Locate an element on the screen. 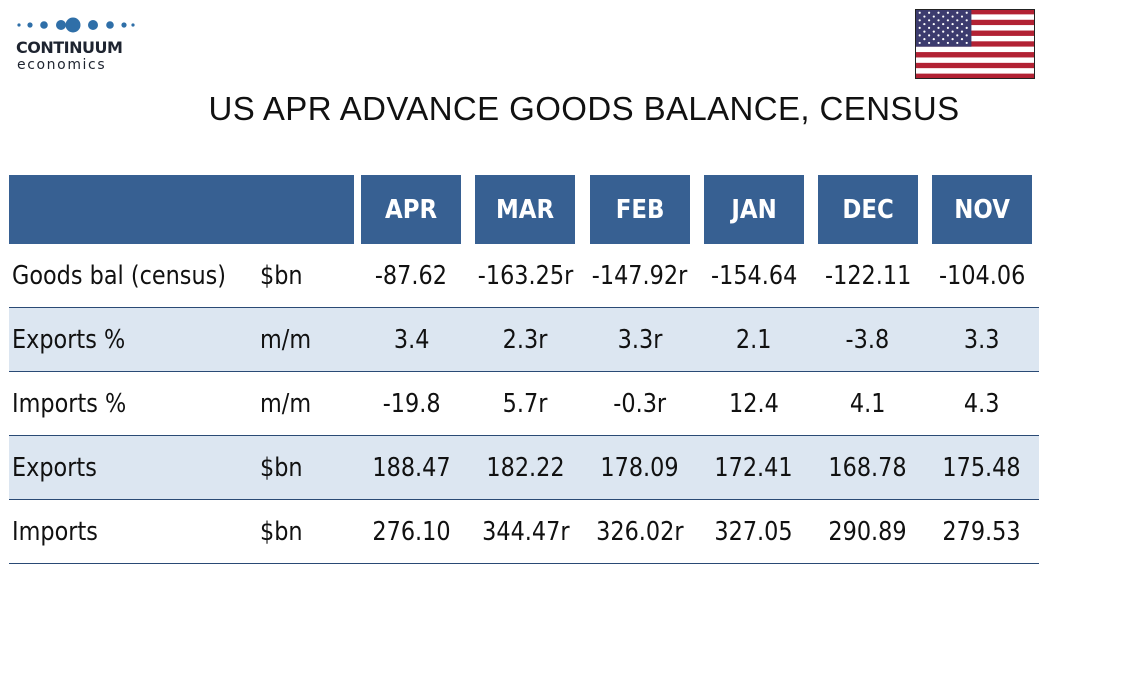 The height and width of the screenshot is (680, 1134). cell-value: 327.05 is located at coordinates (753, 531).